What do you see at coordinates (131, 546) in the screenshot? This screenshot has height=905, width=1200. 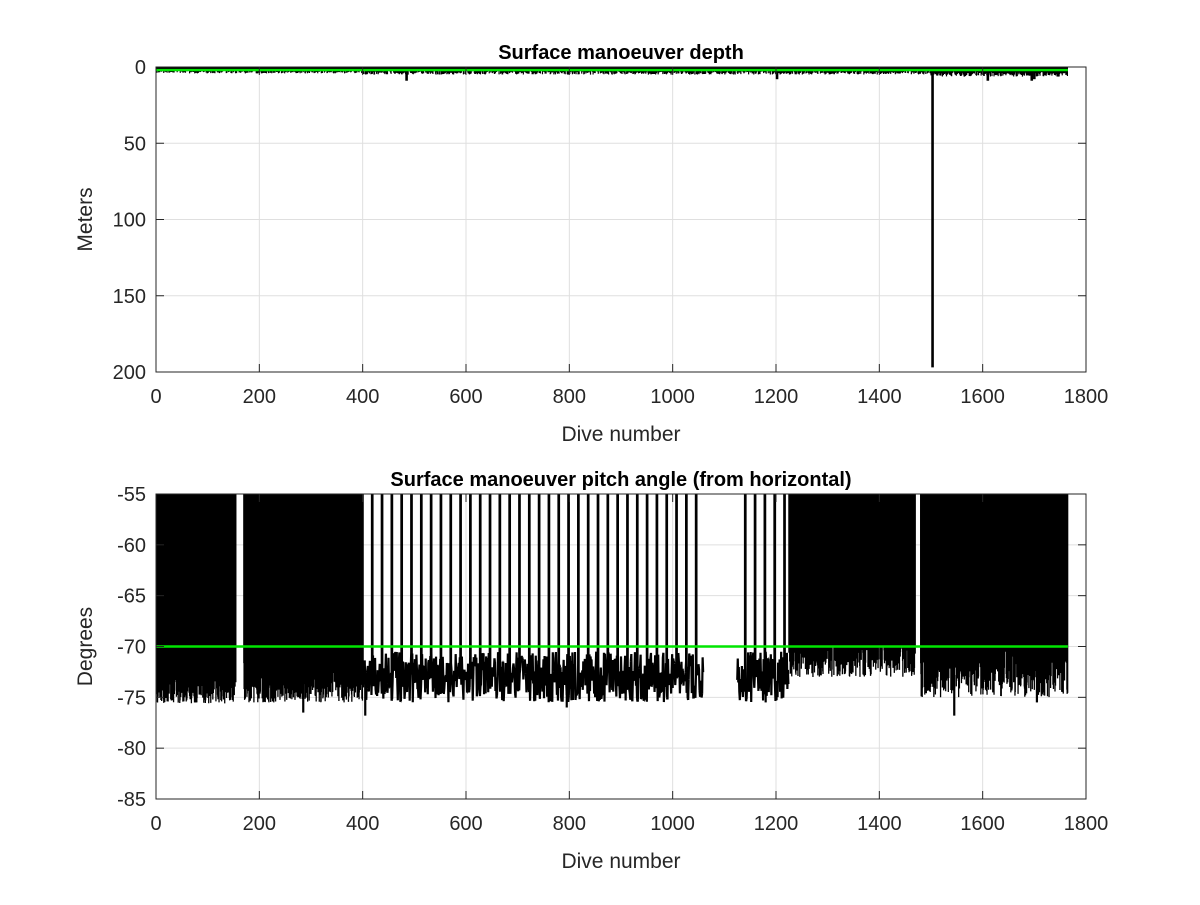 I see `y-tick-label: -60` at bounding box center [131, 546].